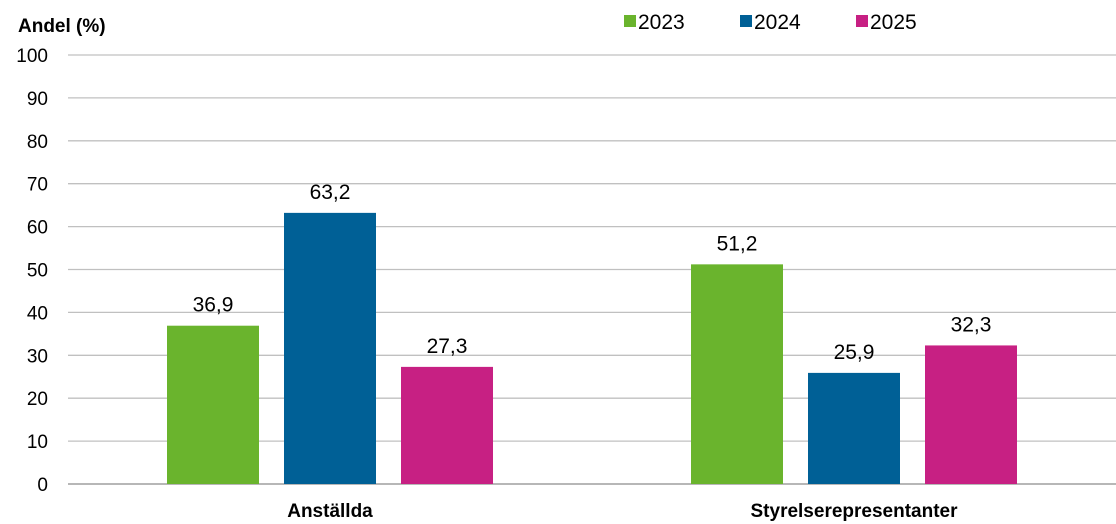  What do you see at coordinates (37, 356) in the screenshot?
I see `y-tick-label: 30` at bounding box center [37, 356].